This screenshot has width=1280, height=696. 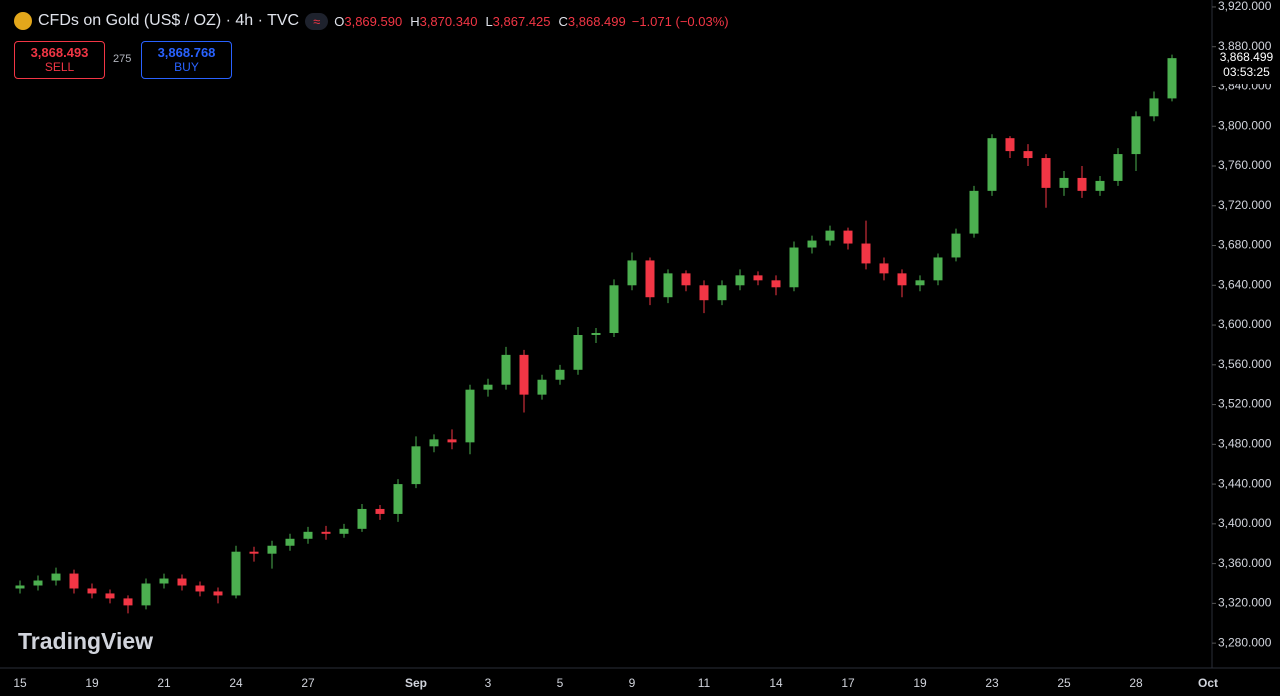 I want to click on status: ≈, so click(x=317, y=21).